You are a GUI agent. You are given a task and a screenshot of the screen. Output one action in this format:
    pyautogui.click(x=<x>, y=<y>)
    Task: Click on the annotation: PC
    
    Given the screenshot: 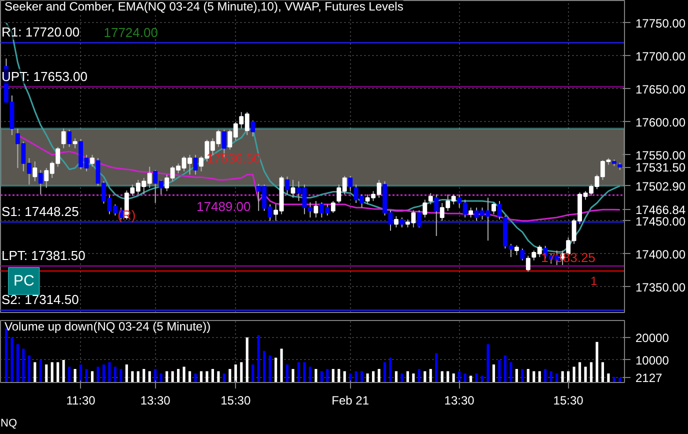 What is the action you would take?
    pyautogui.click(x=24, y=281)
    